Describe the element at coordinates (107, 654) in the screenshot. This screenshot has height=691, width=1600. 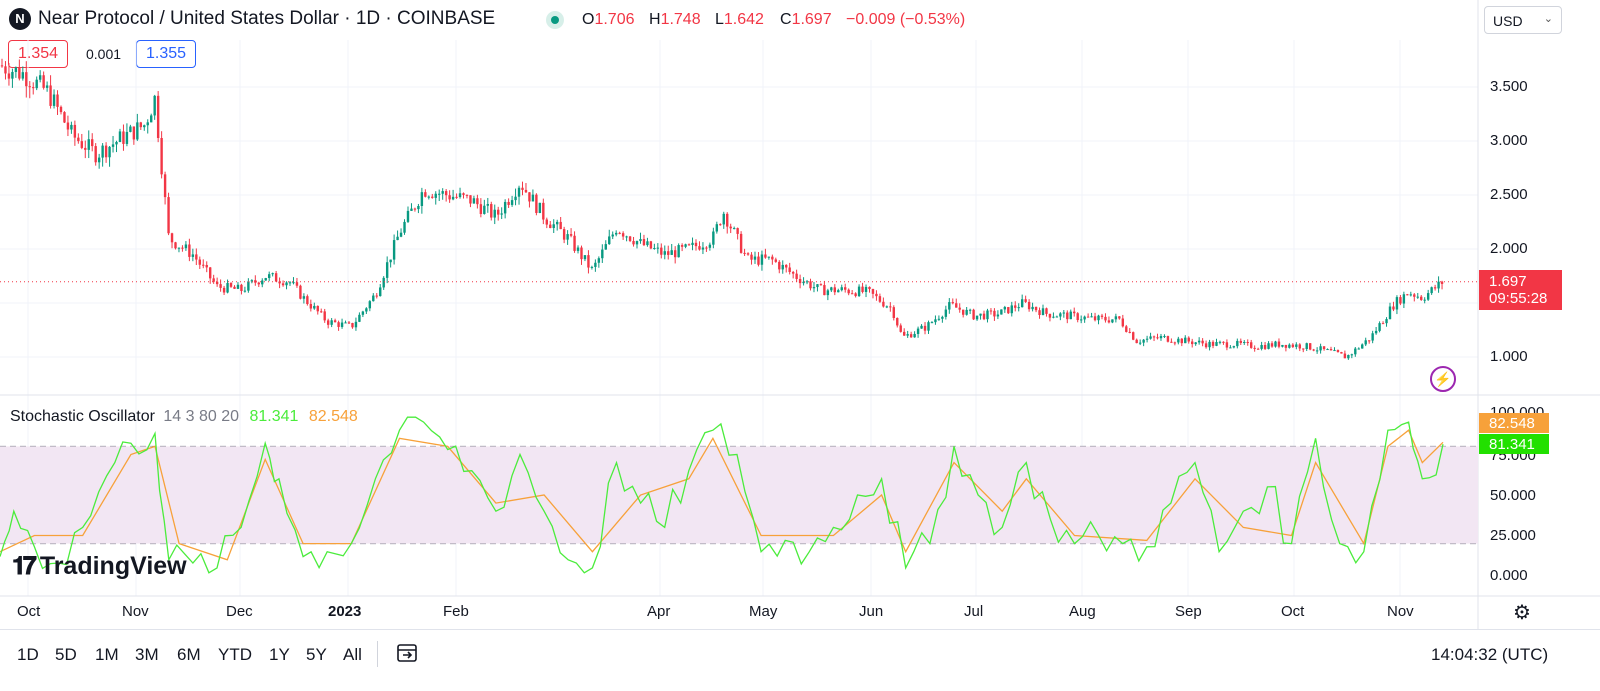
I see `range-1m-button: 1M` at that location.